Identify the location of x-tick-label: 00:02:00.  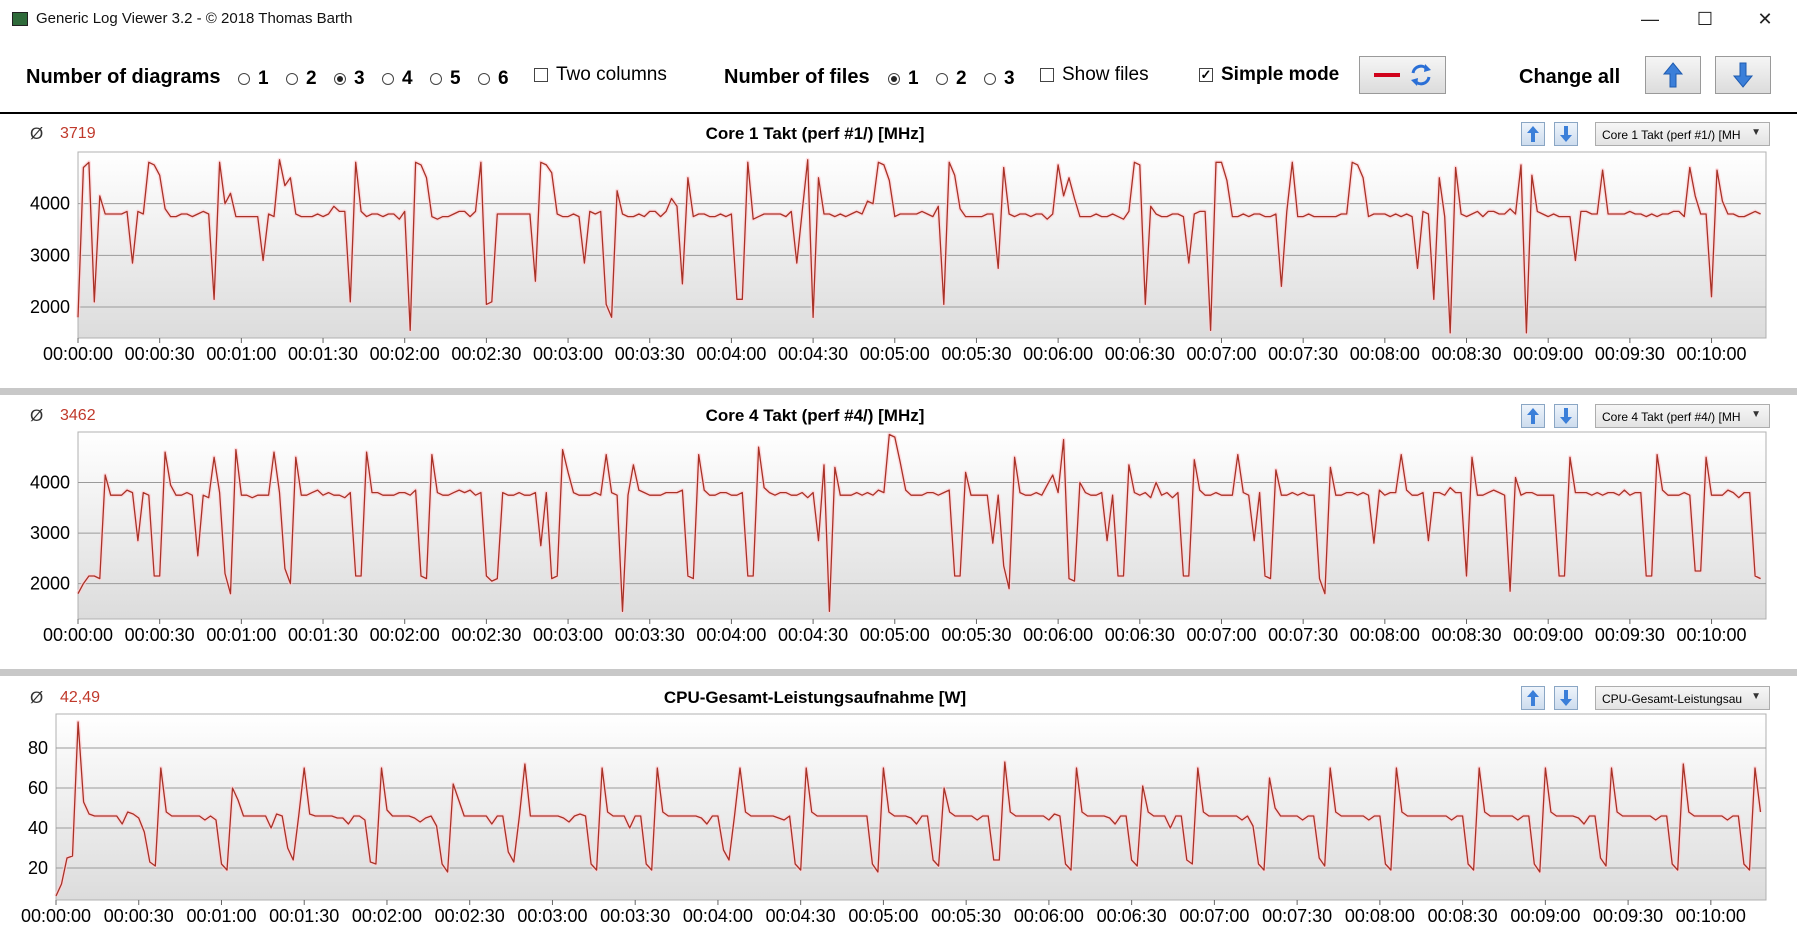
(405, 354).